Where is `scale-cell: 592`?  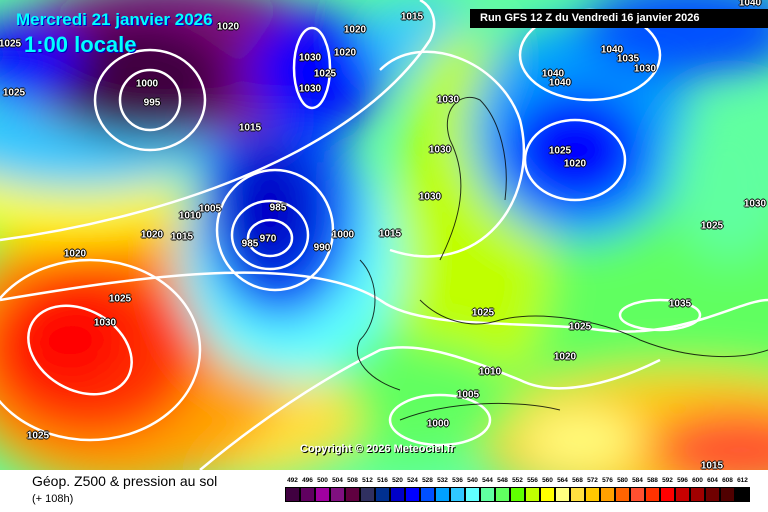 scale-cell: 592 is located at coordinates (667, 489).